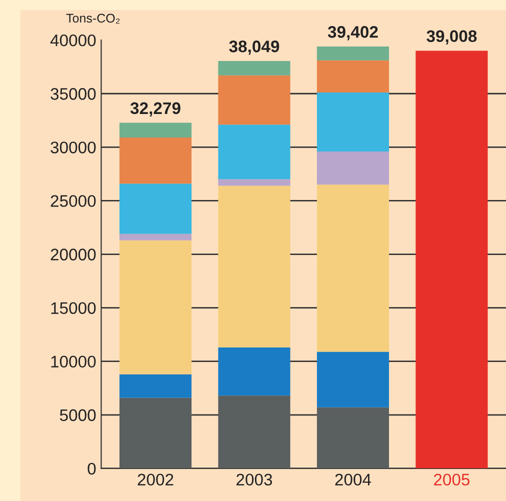 Image resolution: width=506 pixels, height=501 pixels. What do you see at coordinates (155, 109) in the screenshot?
I see `total-label: 32,279` at bounding box center [155, 109].